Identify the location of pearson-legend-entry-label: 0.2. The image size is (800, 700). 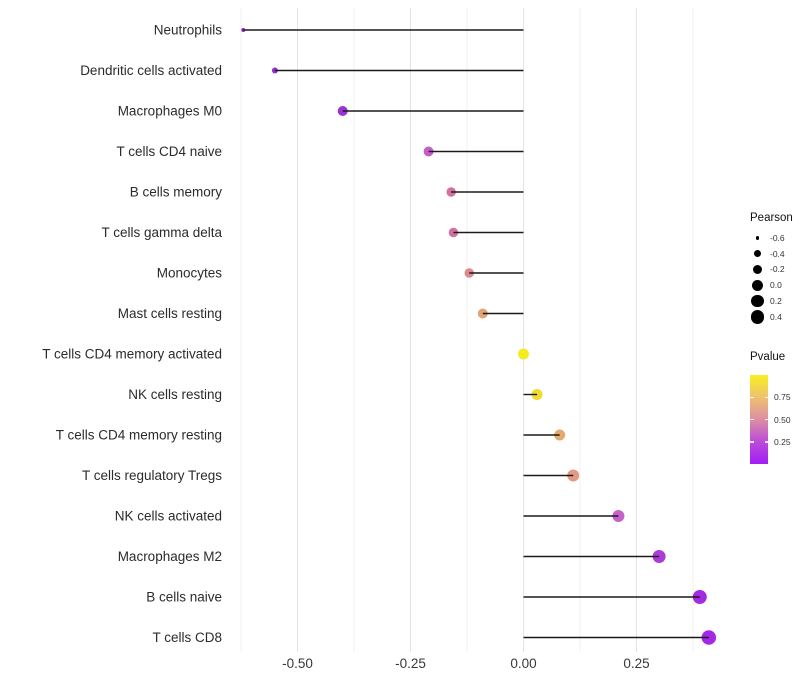
(776, 301).